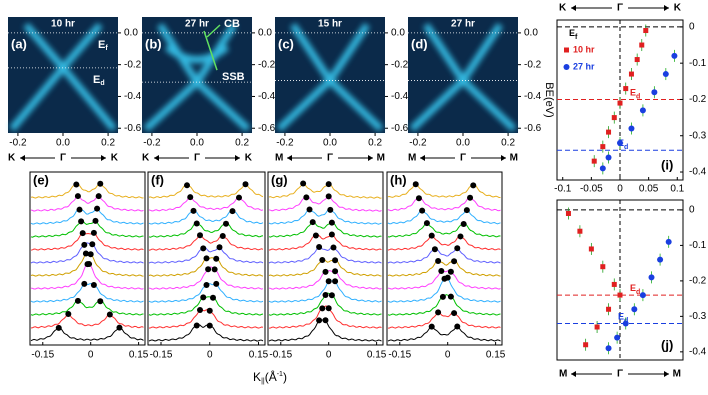 This screenshot has width=708, height=395. I want to click on label-part: (Å, so click(271, 376).